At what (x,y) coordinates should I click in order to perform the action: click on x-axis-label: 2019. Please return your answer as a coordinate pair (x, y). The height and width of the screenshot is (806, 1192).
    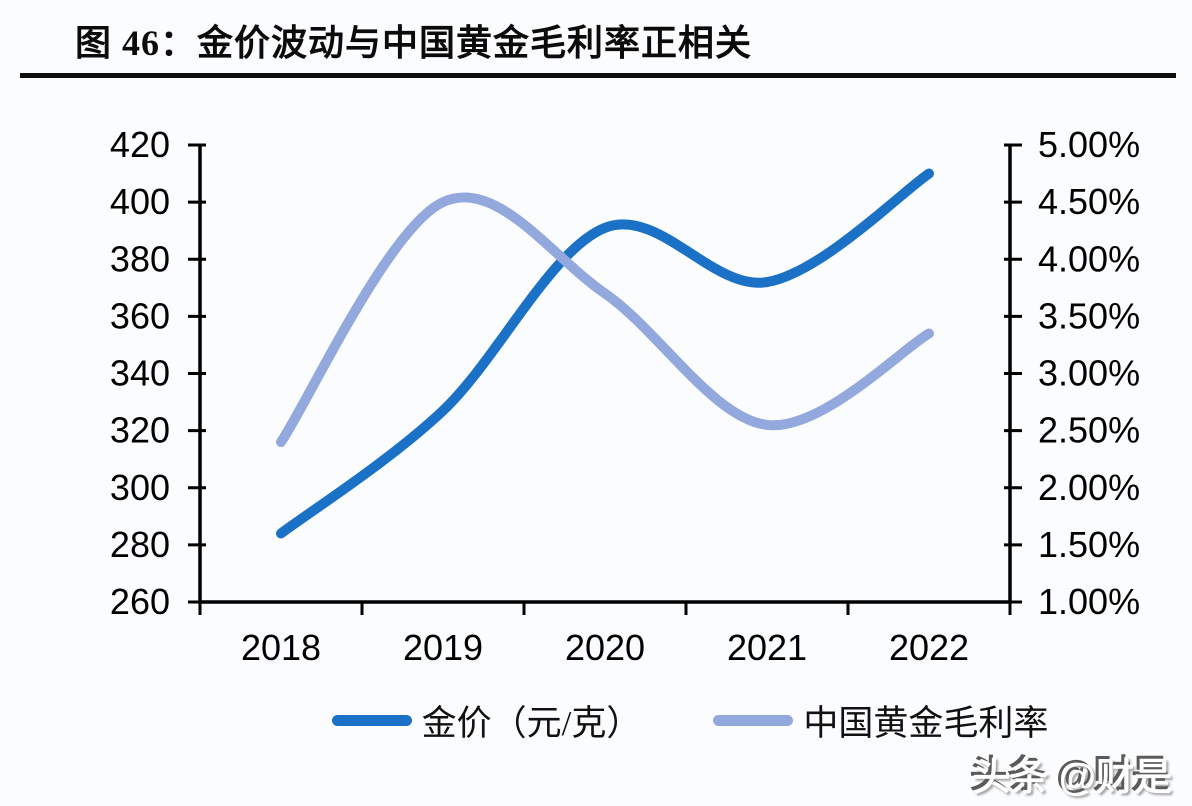
    Looking at the image, I should click on (443, 647).